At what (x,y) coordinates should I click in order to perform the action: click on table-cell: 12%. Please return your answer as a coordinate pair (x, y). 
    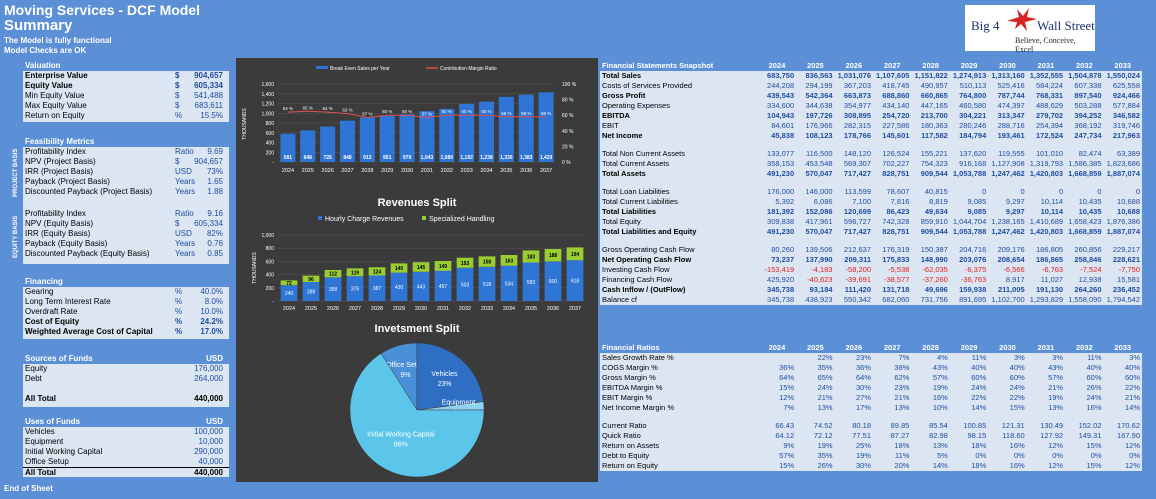
    Looking at the image, I should click on (1132, 445).